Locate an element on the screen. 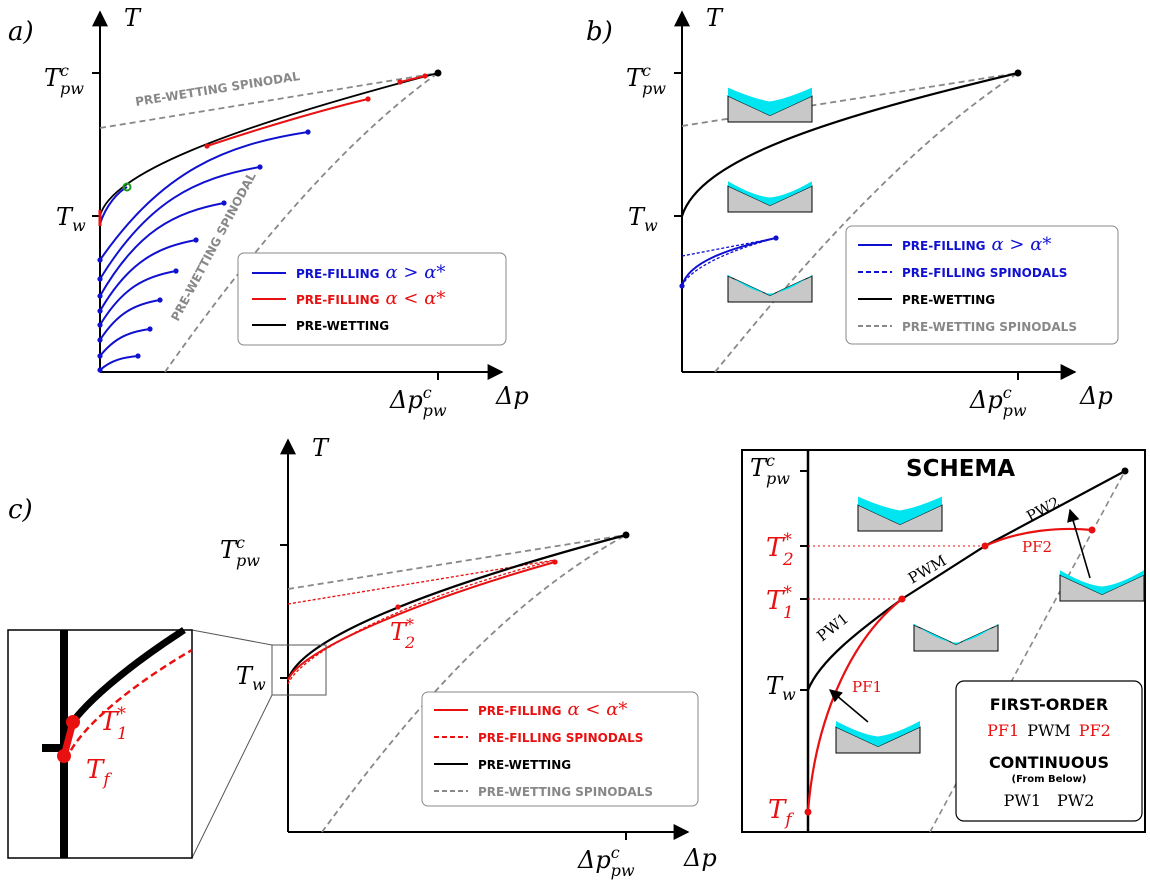  panel-d-pf2-line is located at coordinates (1038, 537).